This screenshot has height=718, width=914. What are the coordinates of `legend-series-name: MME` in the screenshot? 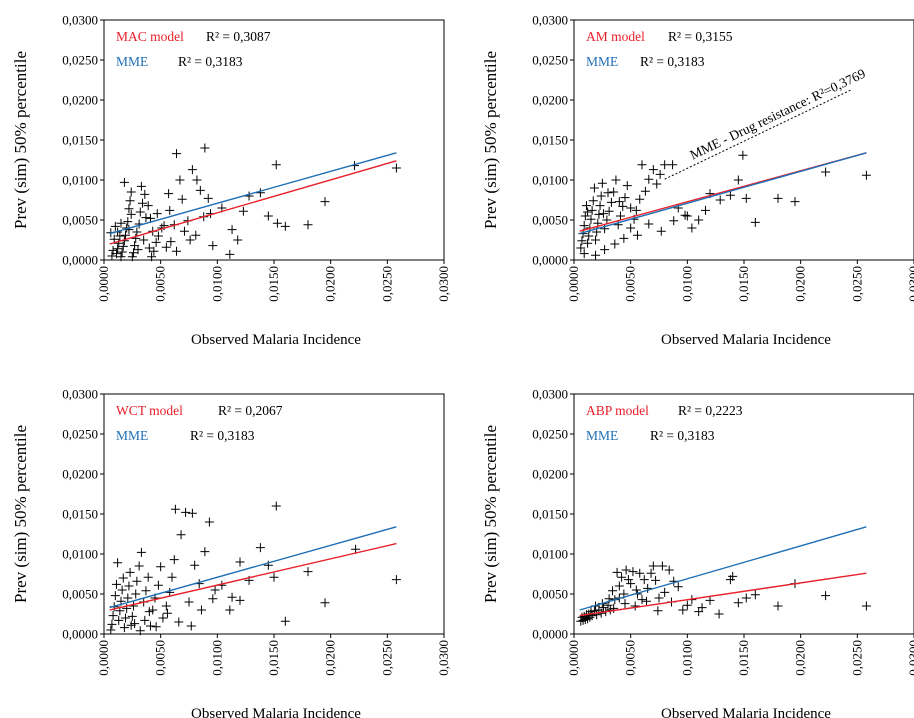 It's located at (132, 61).